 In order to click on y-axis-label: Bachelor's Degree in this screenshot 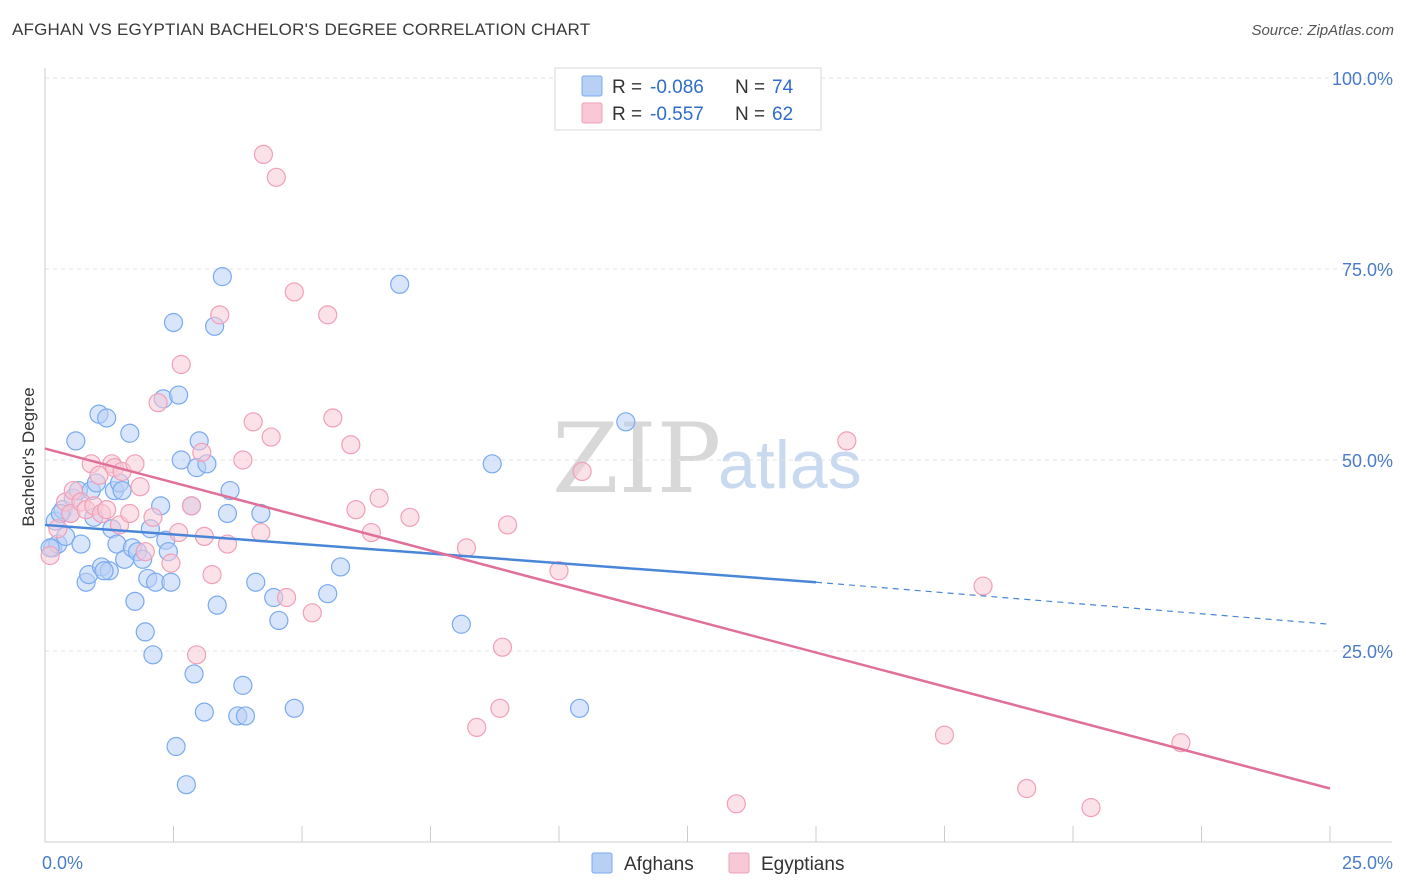, I will do `click(28, 456)`.